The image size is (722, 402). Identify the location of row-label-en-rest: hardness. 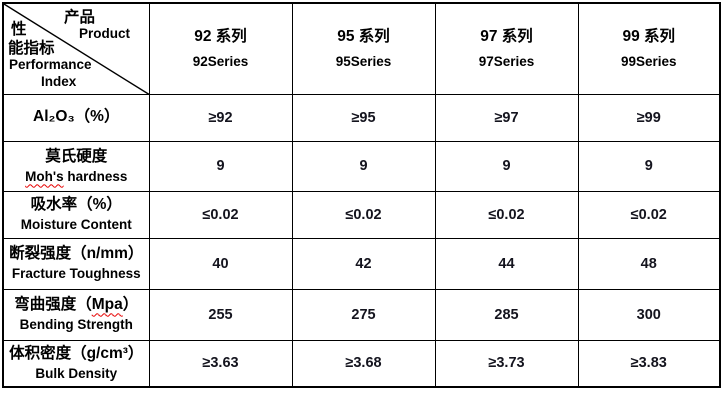
(95, 176).